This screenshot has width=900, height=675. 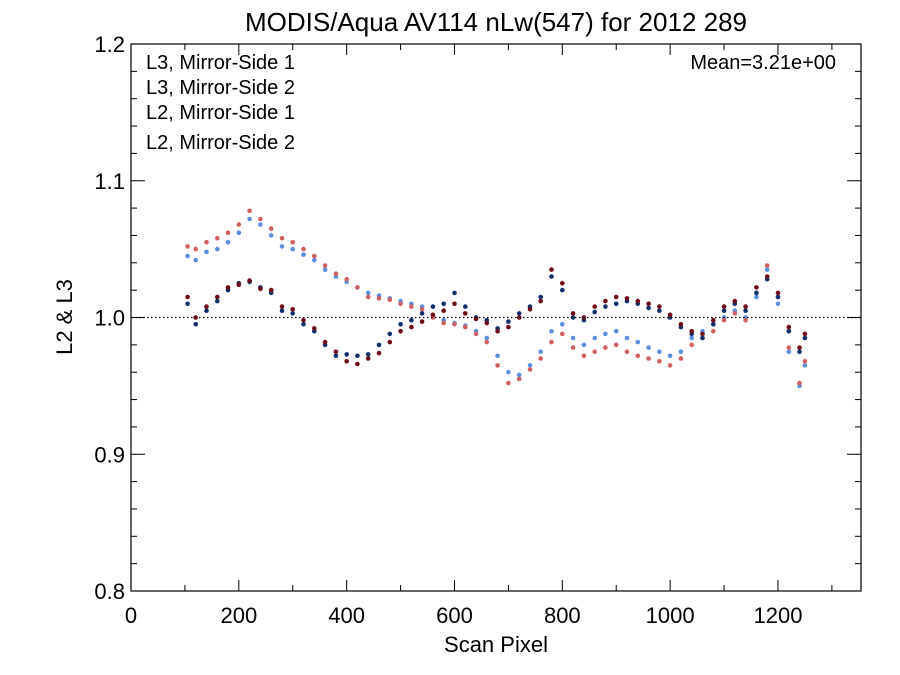 I want to click on x-tick-label: 1000, so click(x=670, y=615).